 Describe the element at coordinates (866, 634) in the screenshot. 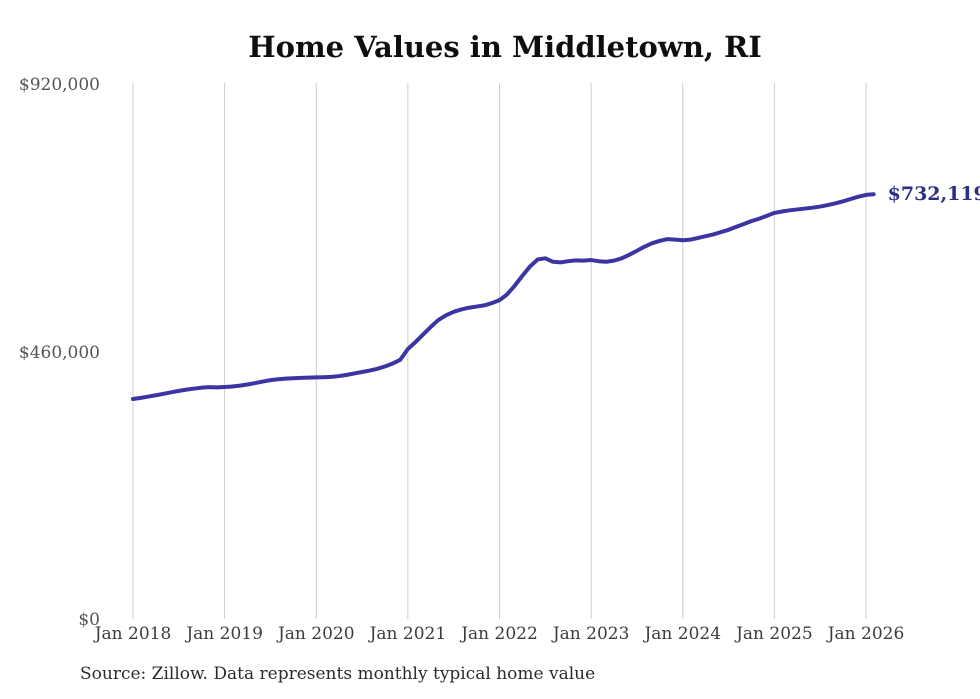

I see `x-axis-tick-jan-2026: Jan 2026` at that location.